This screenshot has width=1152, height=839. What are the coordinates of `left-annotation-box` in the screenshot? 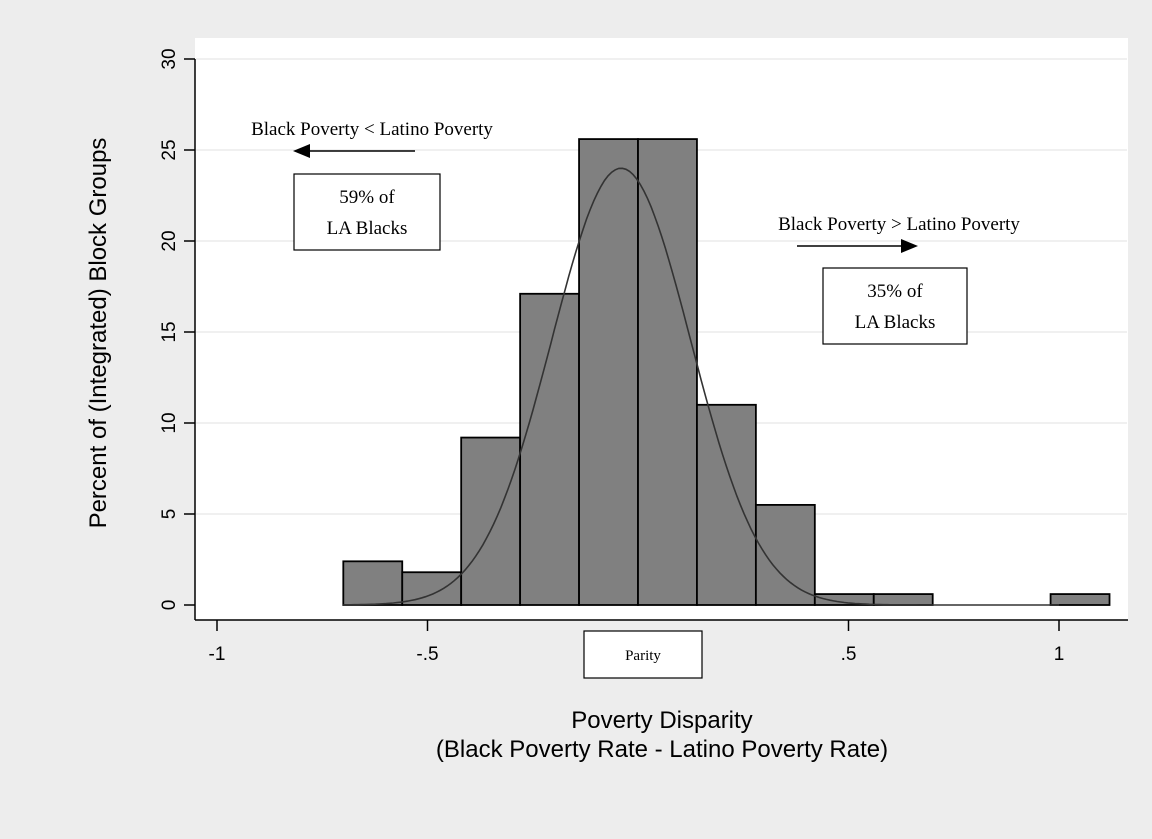 It's located at (367, 212).